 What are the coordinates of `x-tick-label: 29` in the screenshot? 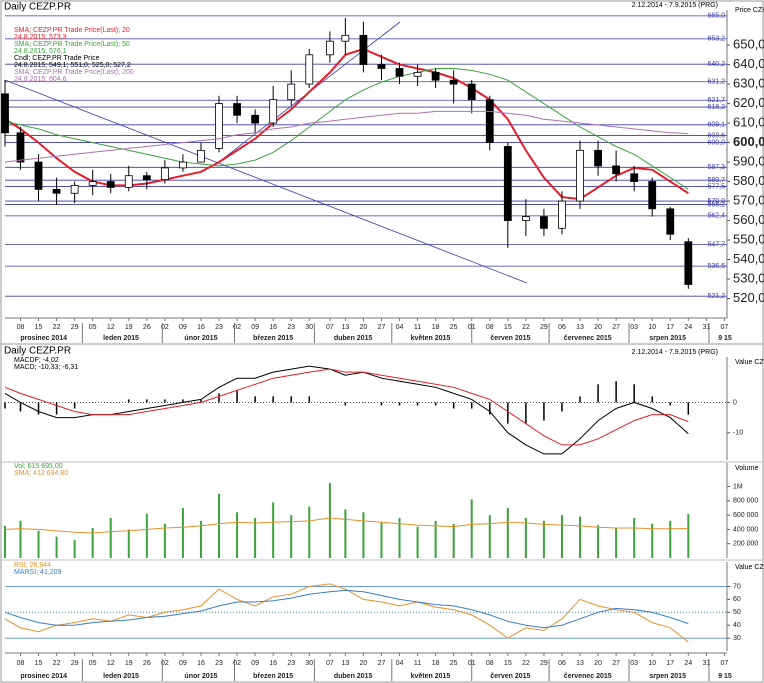 It's located at (544, 327).